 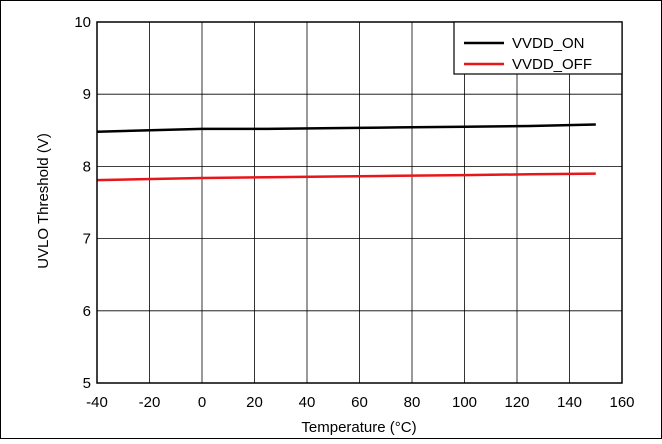 I want to click on legend: VVDD_ON VVDD_OFF, so click(x=538, y=48).